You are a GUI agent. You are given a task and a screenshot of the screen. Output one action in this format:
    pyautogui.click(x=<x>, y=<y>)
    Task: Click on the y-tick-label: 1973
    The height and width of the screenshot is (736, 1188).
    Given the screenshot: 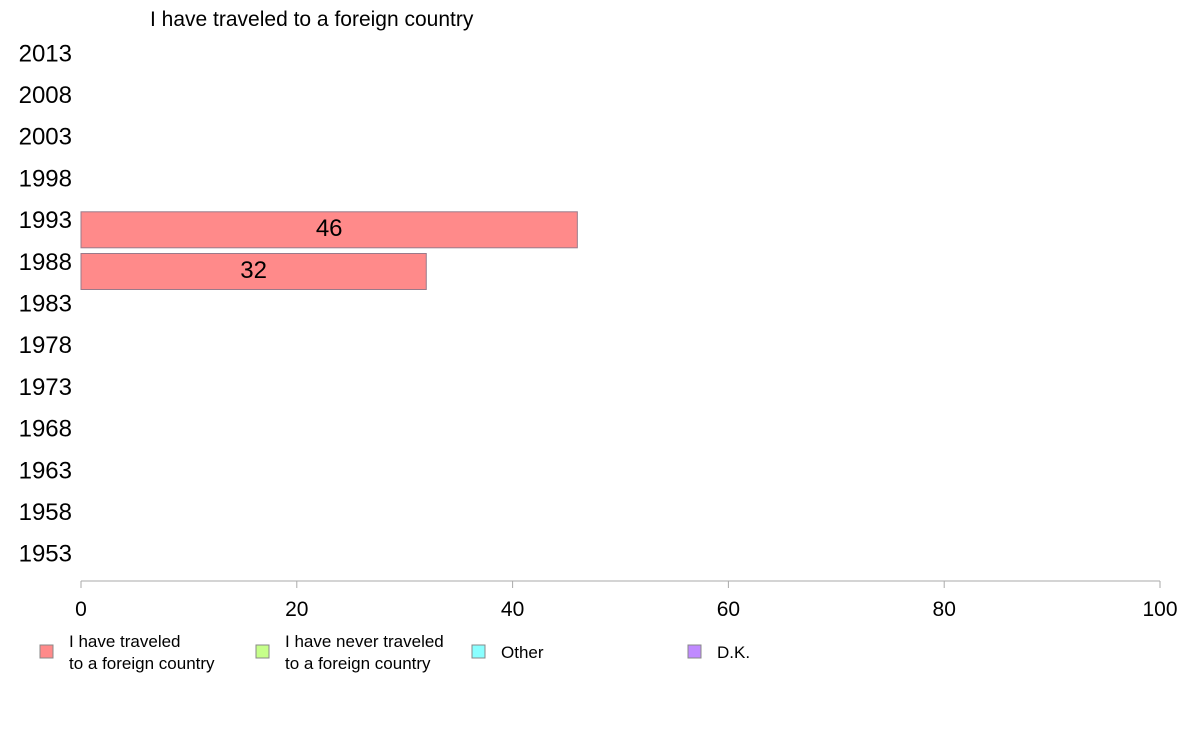 What is the action you would take?
    pyautogui.click(x=45, y=387)
    